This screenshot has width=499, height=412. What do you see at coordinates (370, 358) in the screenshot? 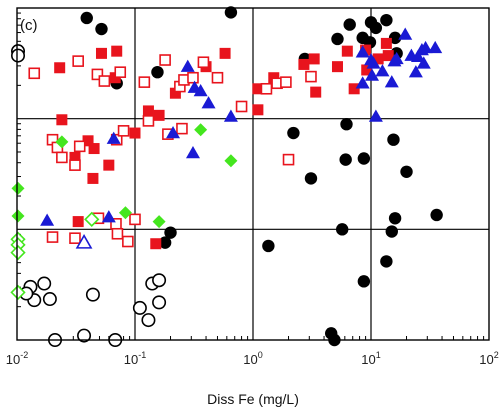
I see `x-tick-label: 10¹` at bounding box center [370, 358].